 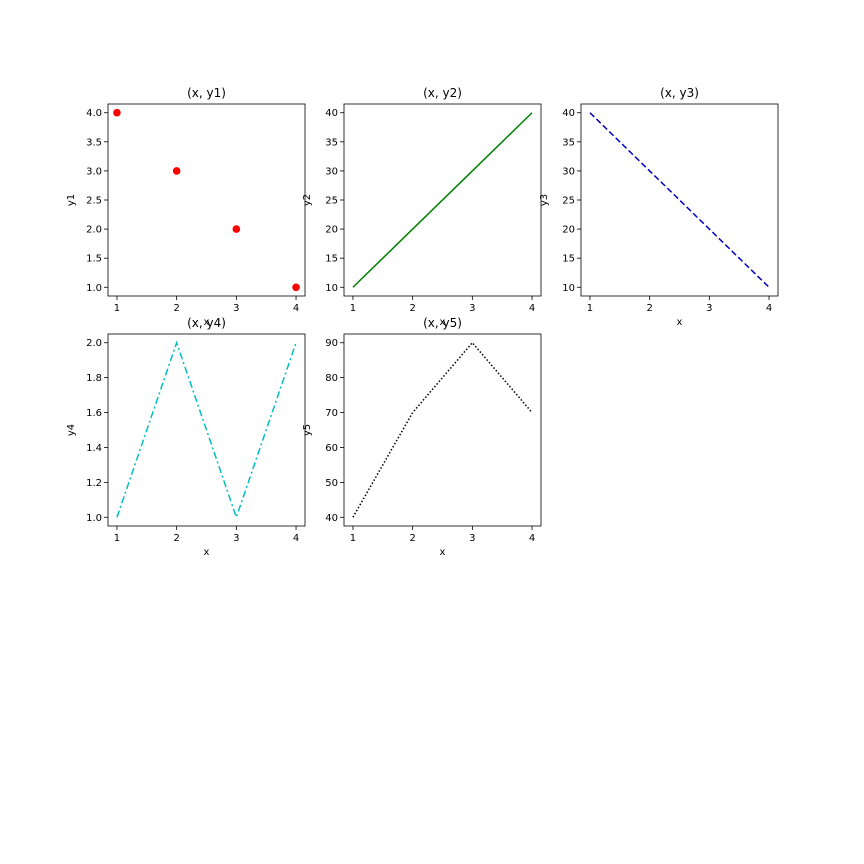 What do you see at coordinates (679, 93) in the screenshot?
I see `chart-title: (x, y3)` at bounding box center [679, 93].